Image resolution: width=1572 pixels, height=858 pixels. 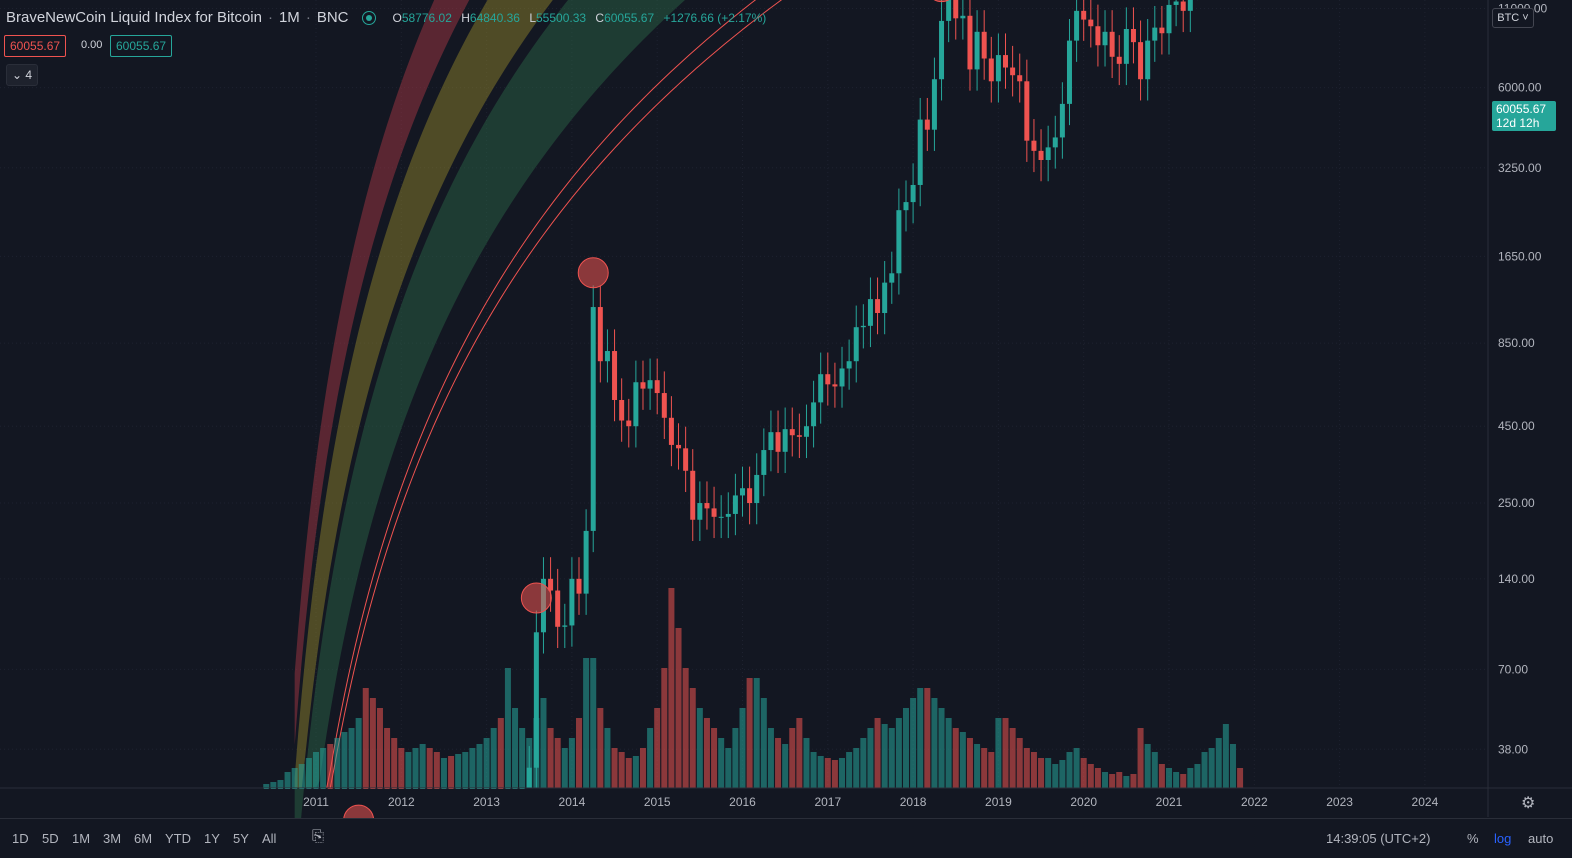 What do you see at coordinates (369, 18) in the screenshot?
I see `market-status-icon` at bounding box center [369, 18].